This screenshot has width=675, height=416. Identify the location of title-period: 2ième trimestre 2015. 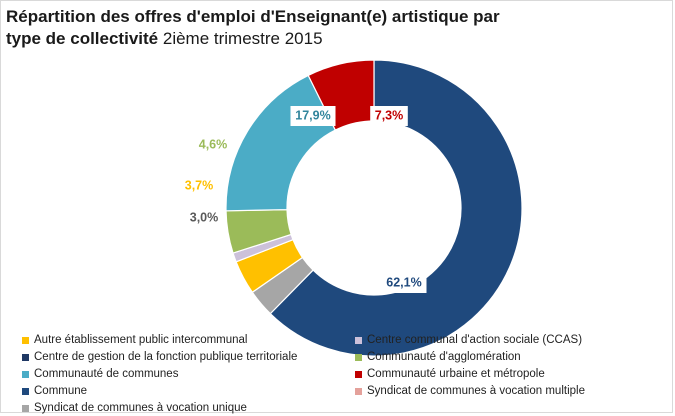
(242, 38).